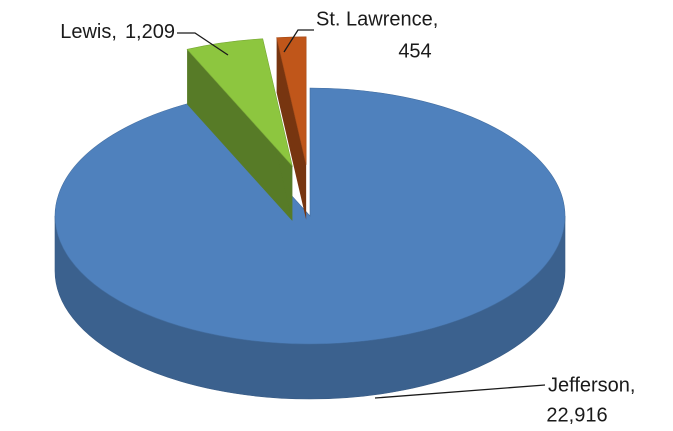 This screenshot has height=431, width=673. What do you see at coordinates (150, 32) in the screenshot?
I see `label-value: 1,209` at bounding box center [150, 32].